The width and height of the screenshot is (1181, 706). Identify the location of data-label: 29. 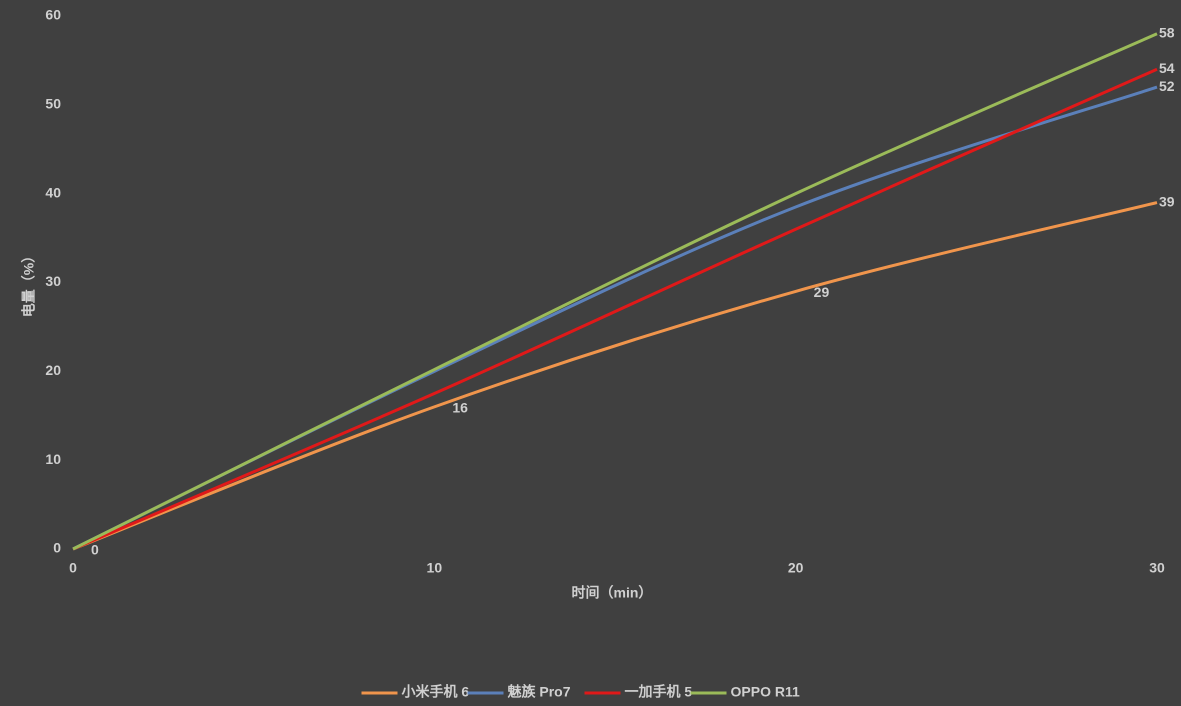
(822, 292).